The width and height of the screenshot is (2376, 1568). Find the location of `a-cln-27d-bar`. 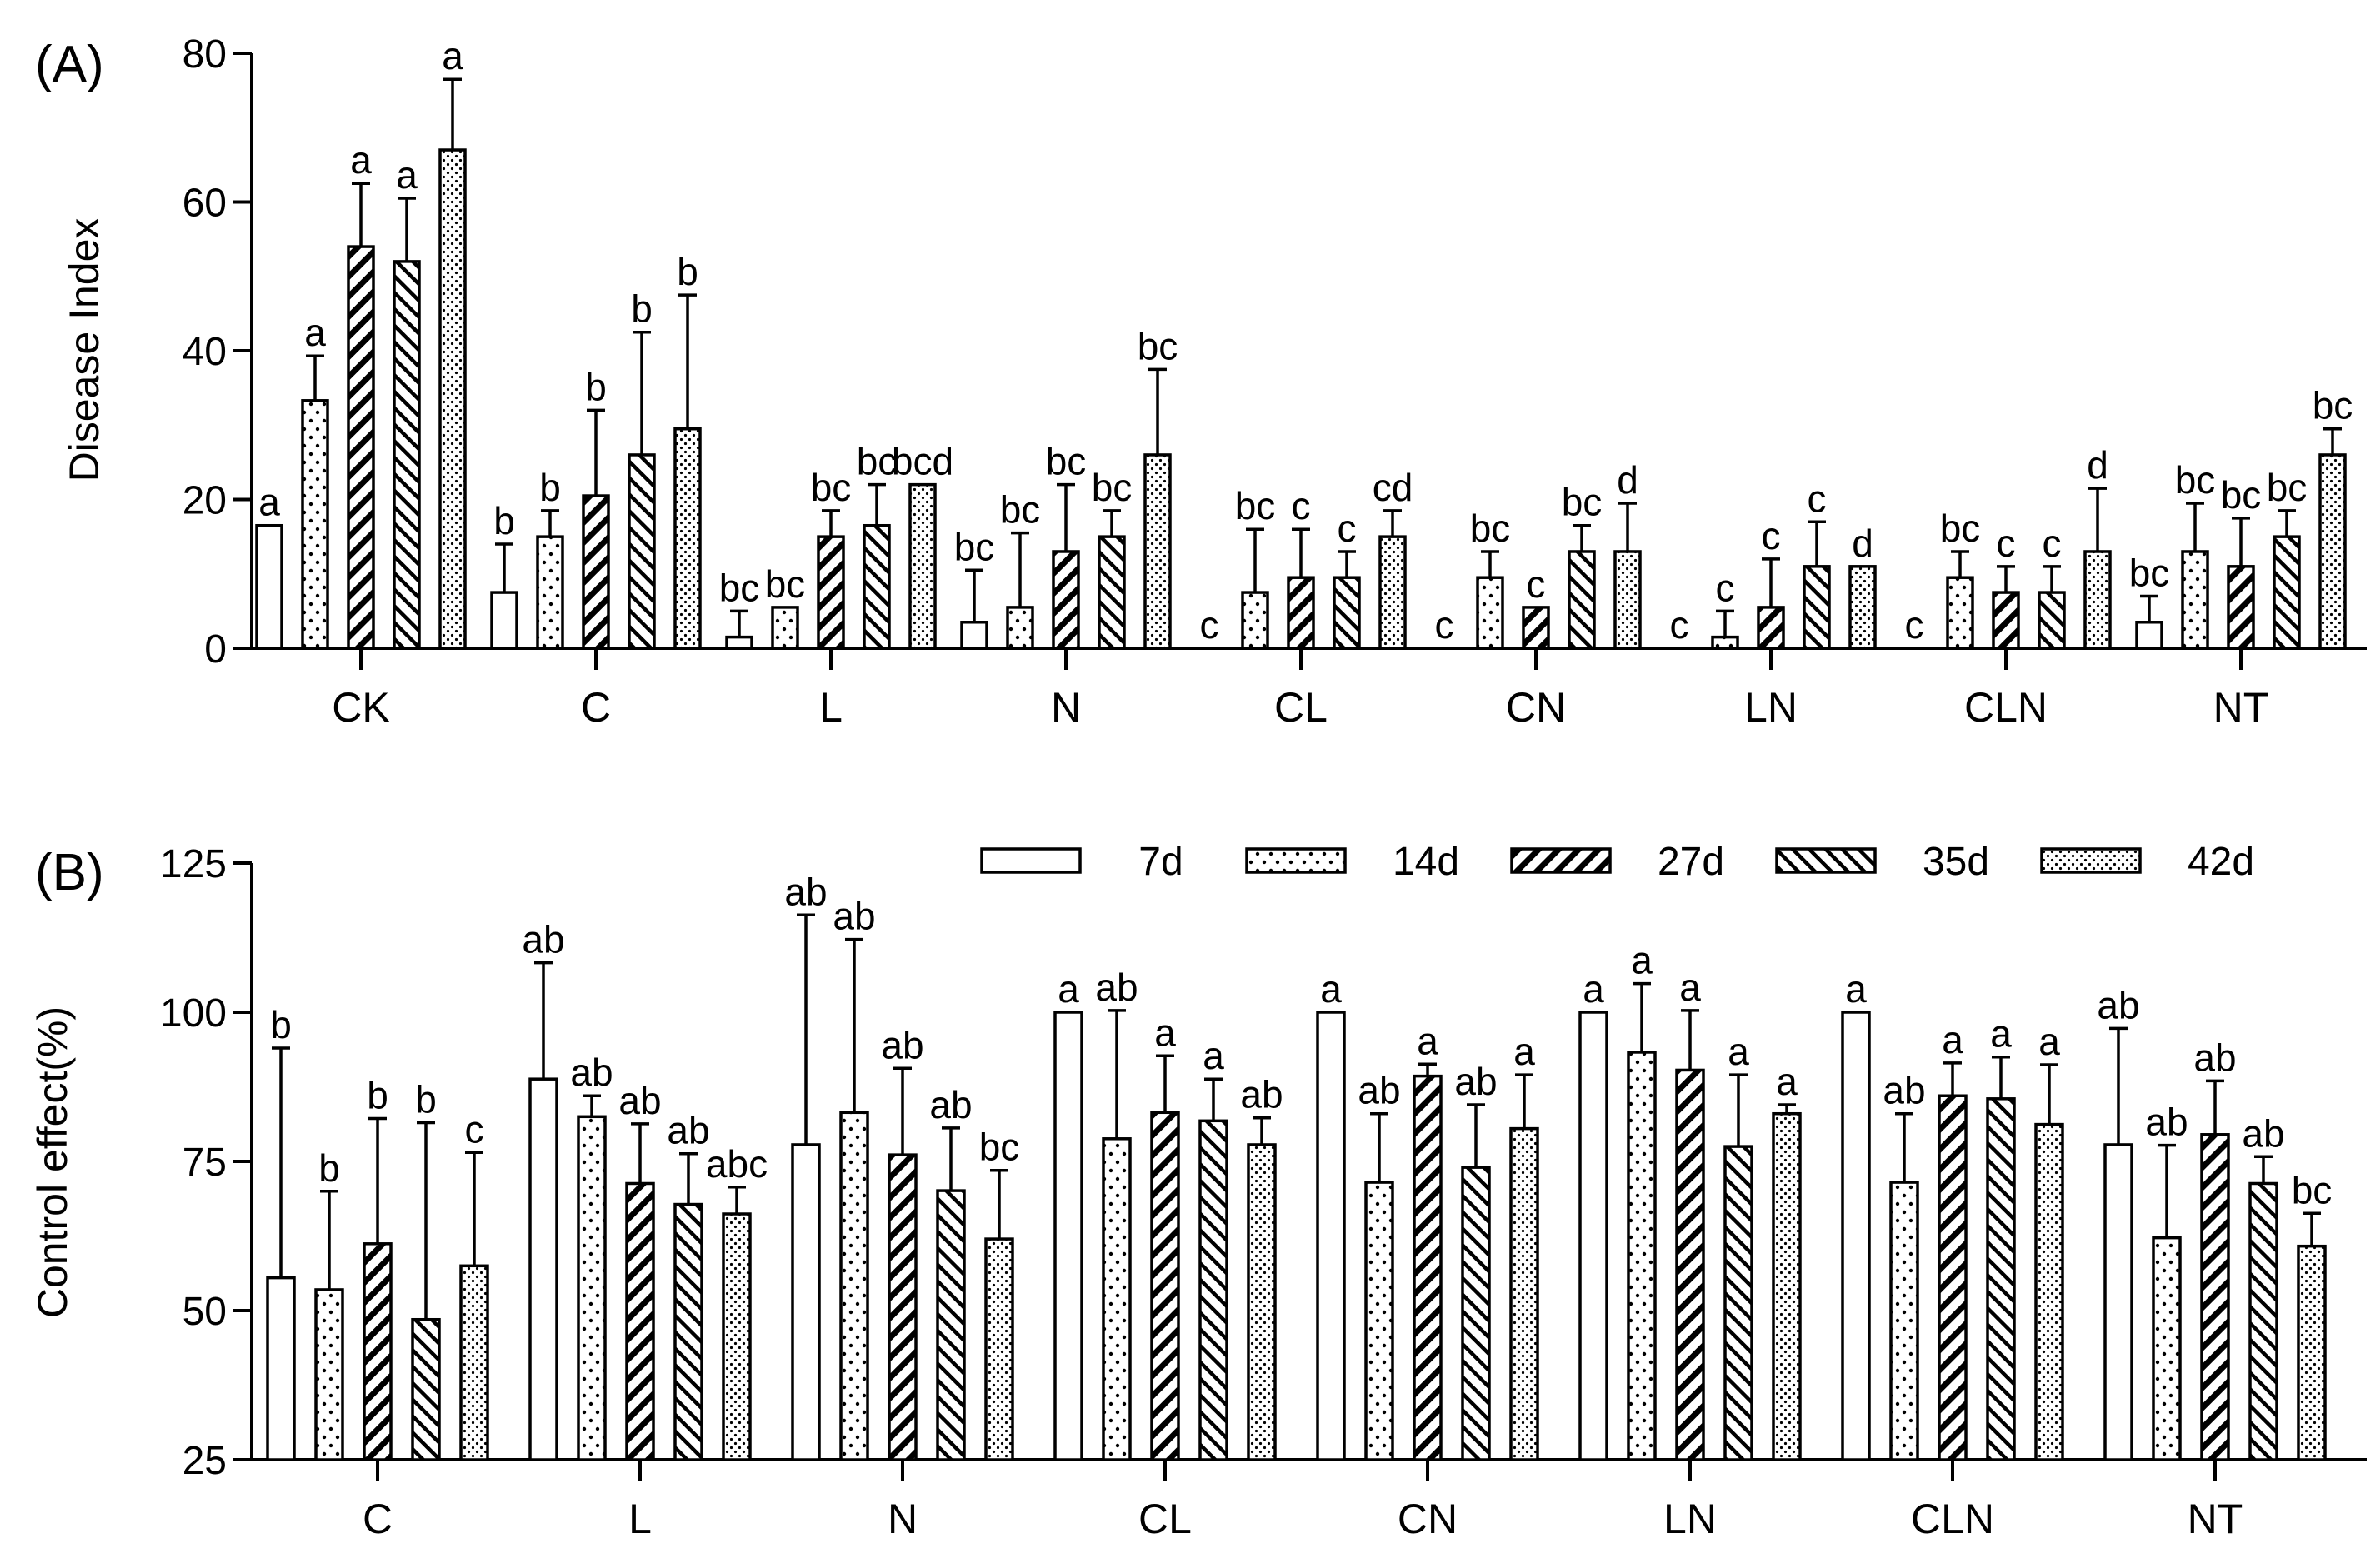

a-cln-27d-bar is located at coordinates (2006, 620).